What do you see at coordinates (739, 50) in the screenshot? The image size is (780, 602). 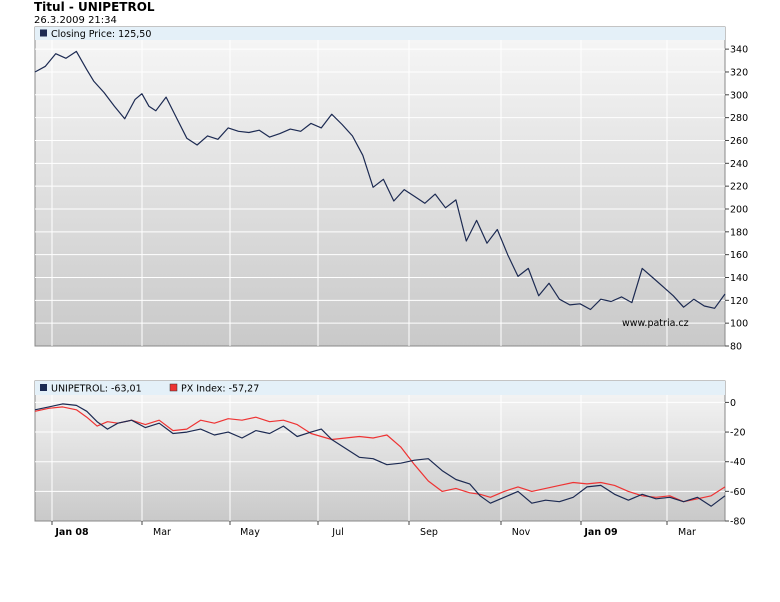 I see `y-tick-label: 340` at bounding box center [739, 50].